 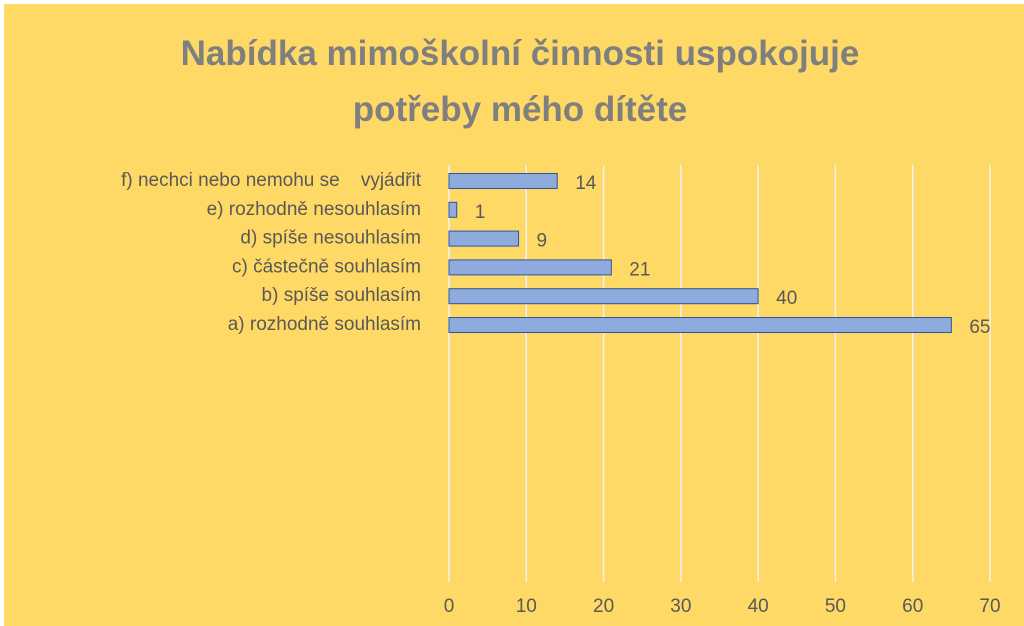 What do you see at coordinates (314, 209) in the screenshot?
I see `y-tick-label: e) rozhodně nesouhlasím` at bounding box center [314, 209].